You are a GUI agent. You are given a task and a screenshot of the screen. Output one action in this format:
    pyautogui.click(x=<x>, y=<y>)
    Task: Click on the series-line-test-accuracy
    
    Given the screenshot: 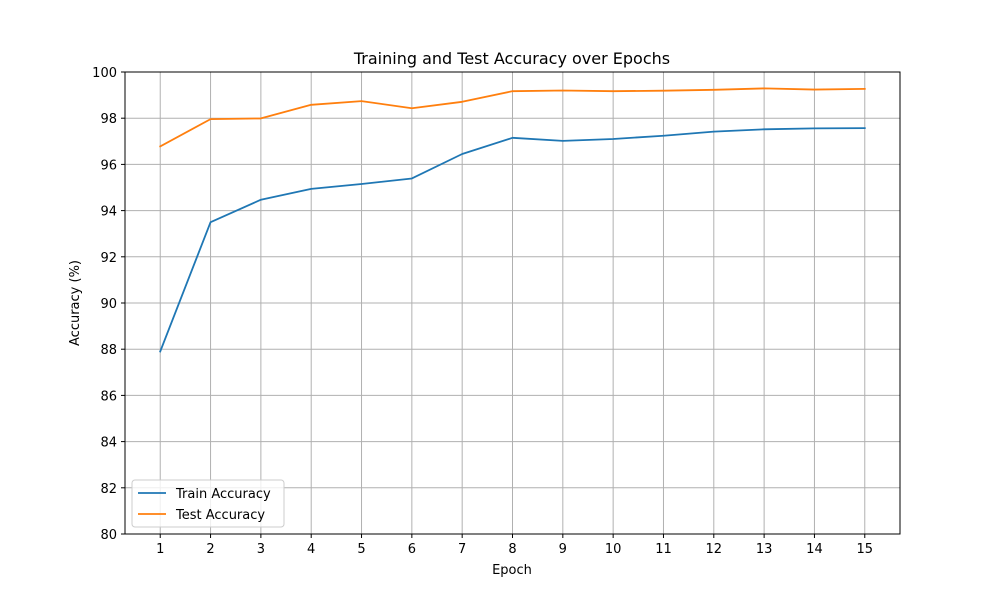 What is the action you would take?
    pyautogui.click(x=512, y=117)
    